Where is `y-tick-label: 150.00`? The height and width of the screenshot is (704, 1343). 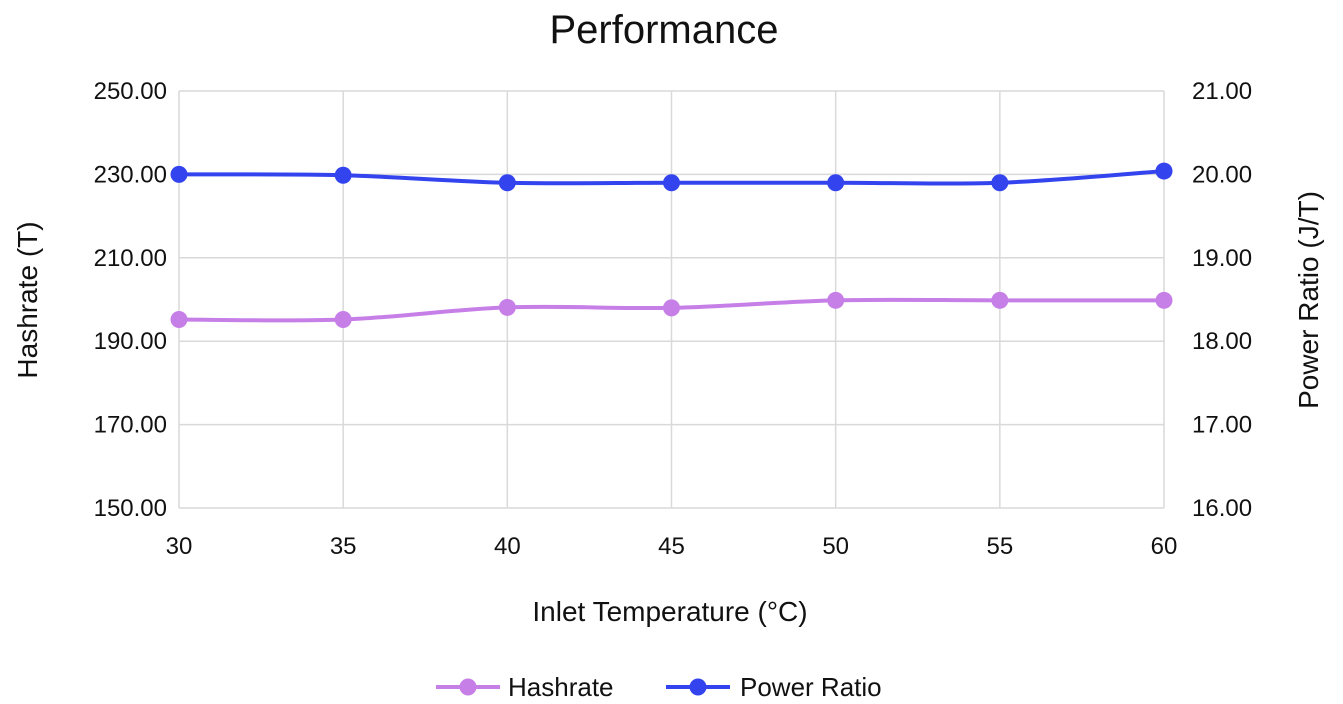 y-tick-label: 150.00 is located at coordinates (130, 508).